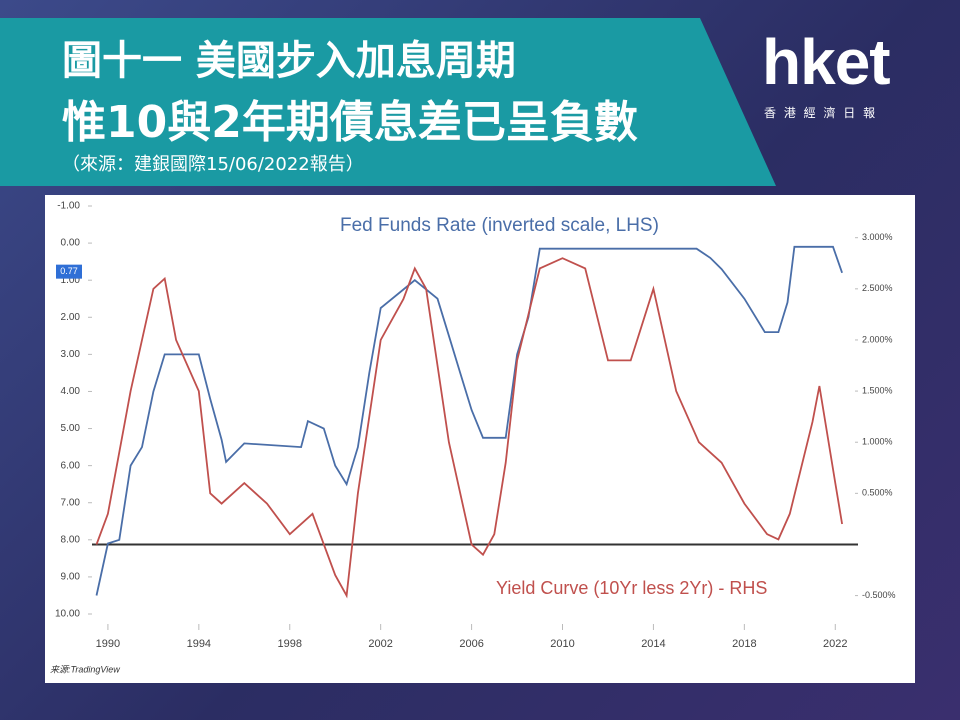 Image resolution: width=960 pixels, height=720 pixels. What do you see at coordinates (71, 428) in the screenshot?
I see `y-tick-label: 5.00` at bounding box center [71, 428].